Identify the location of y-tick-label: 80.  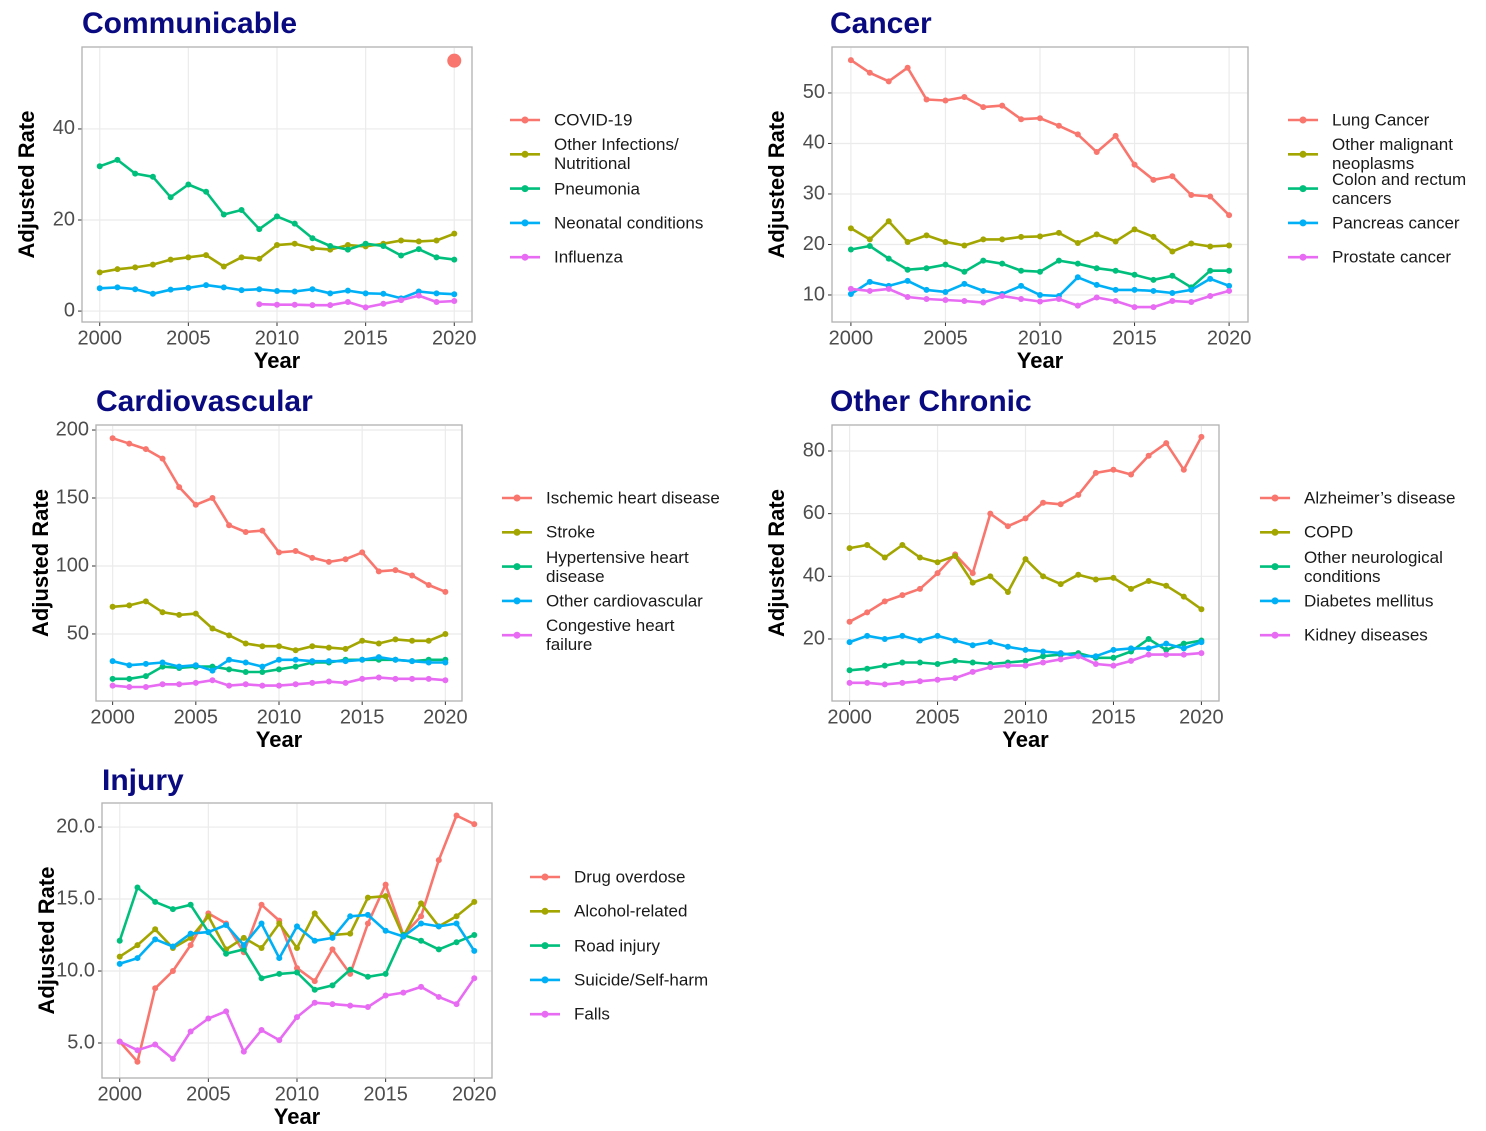
(814, 450).